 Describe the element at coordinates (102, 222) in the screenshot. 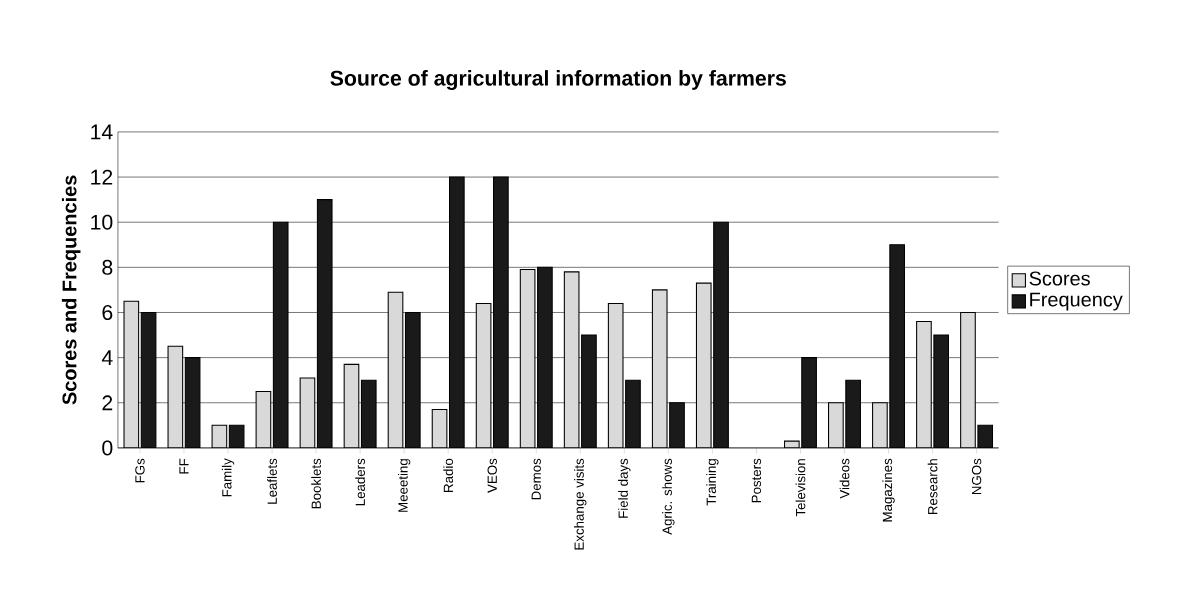

I see `y-tick-label: 10` at that location.